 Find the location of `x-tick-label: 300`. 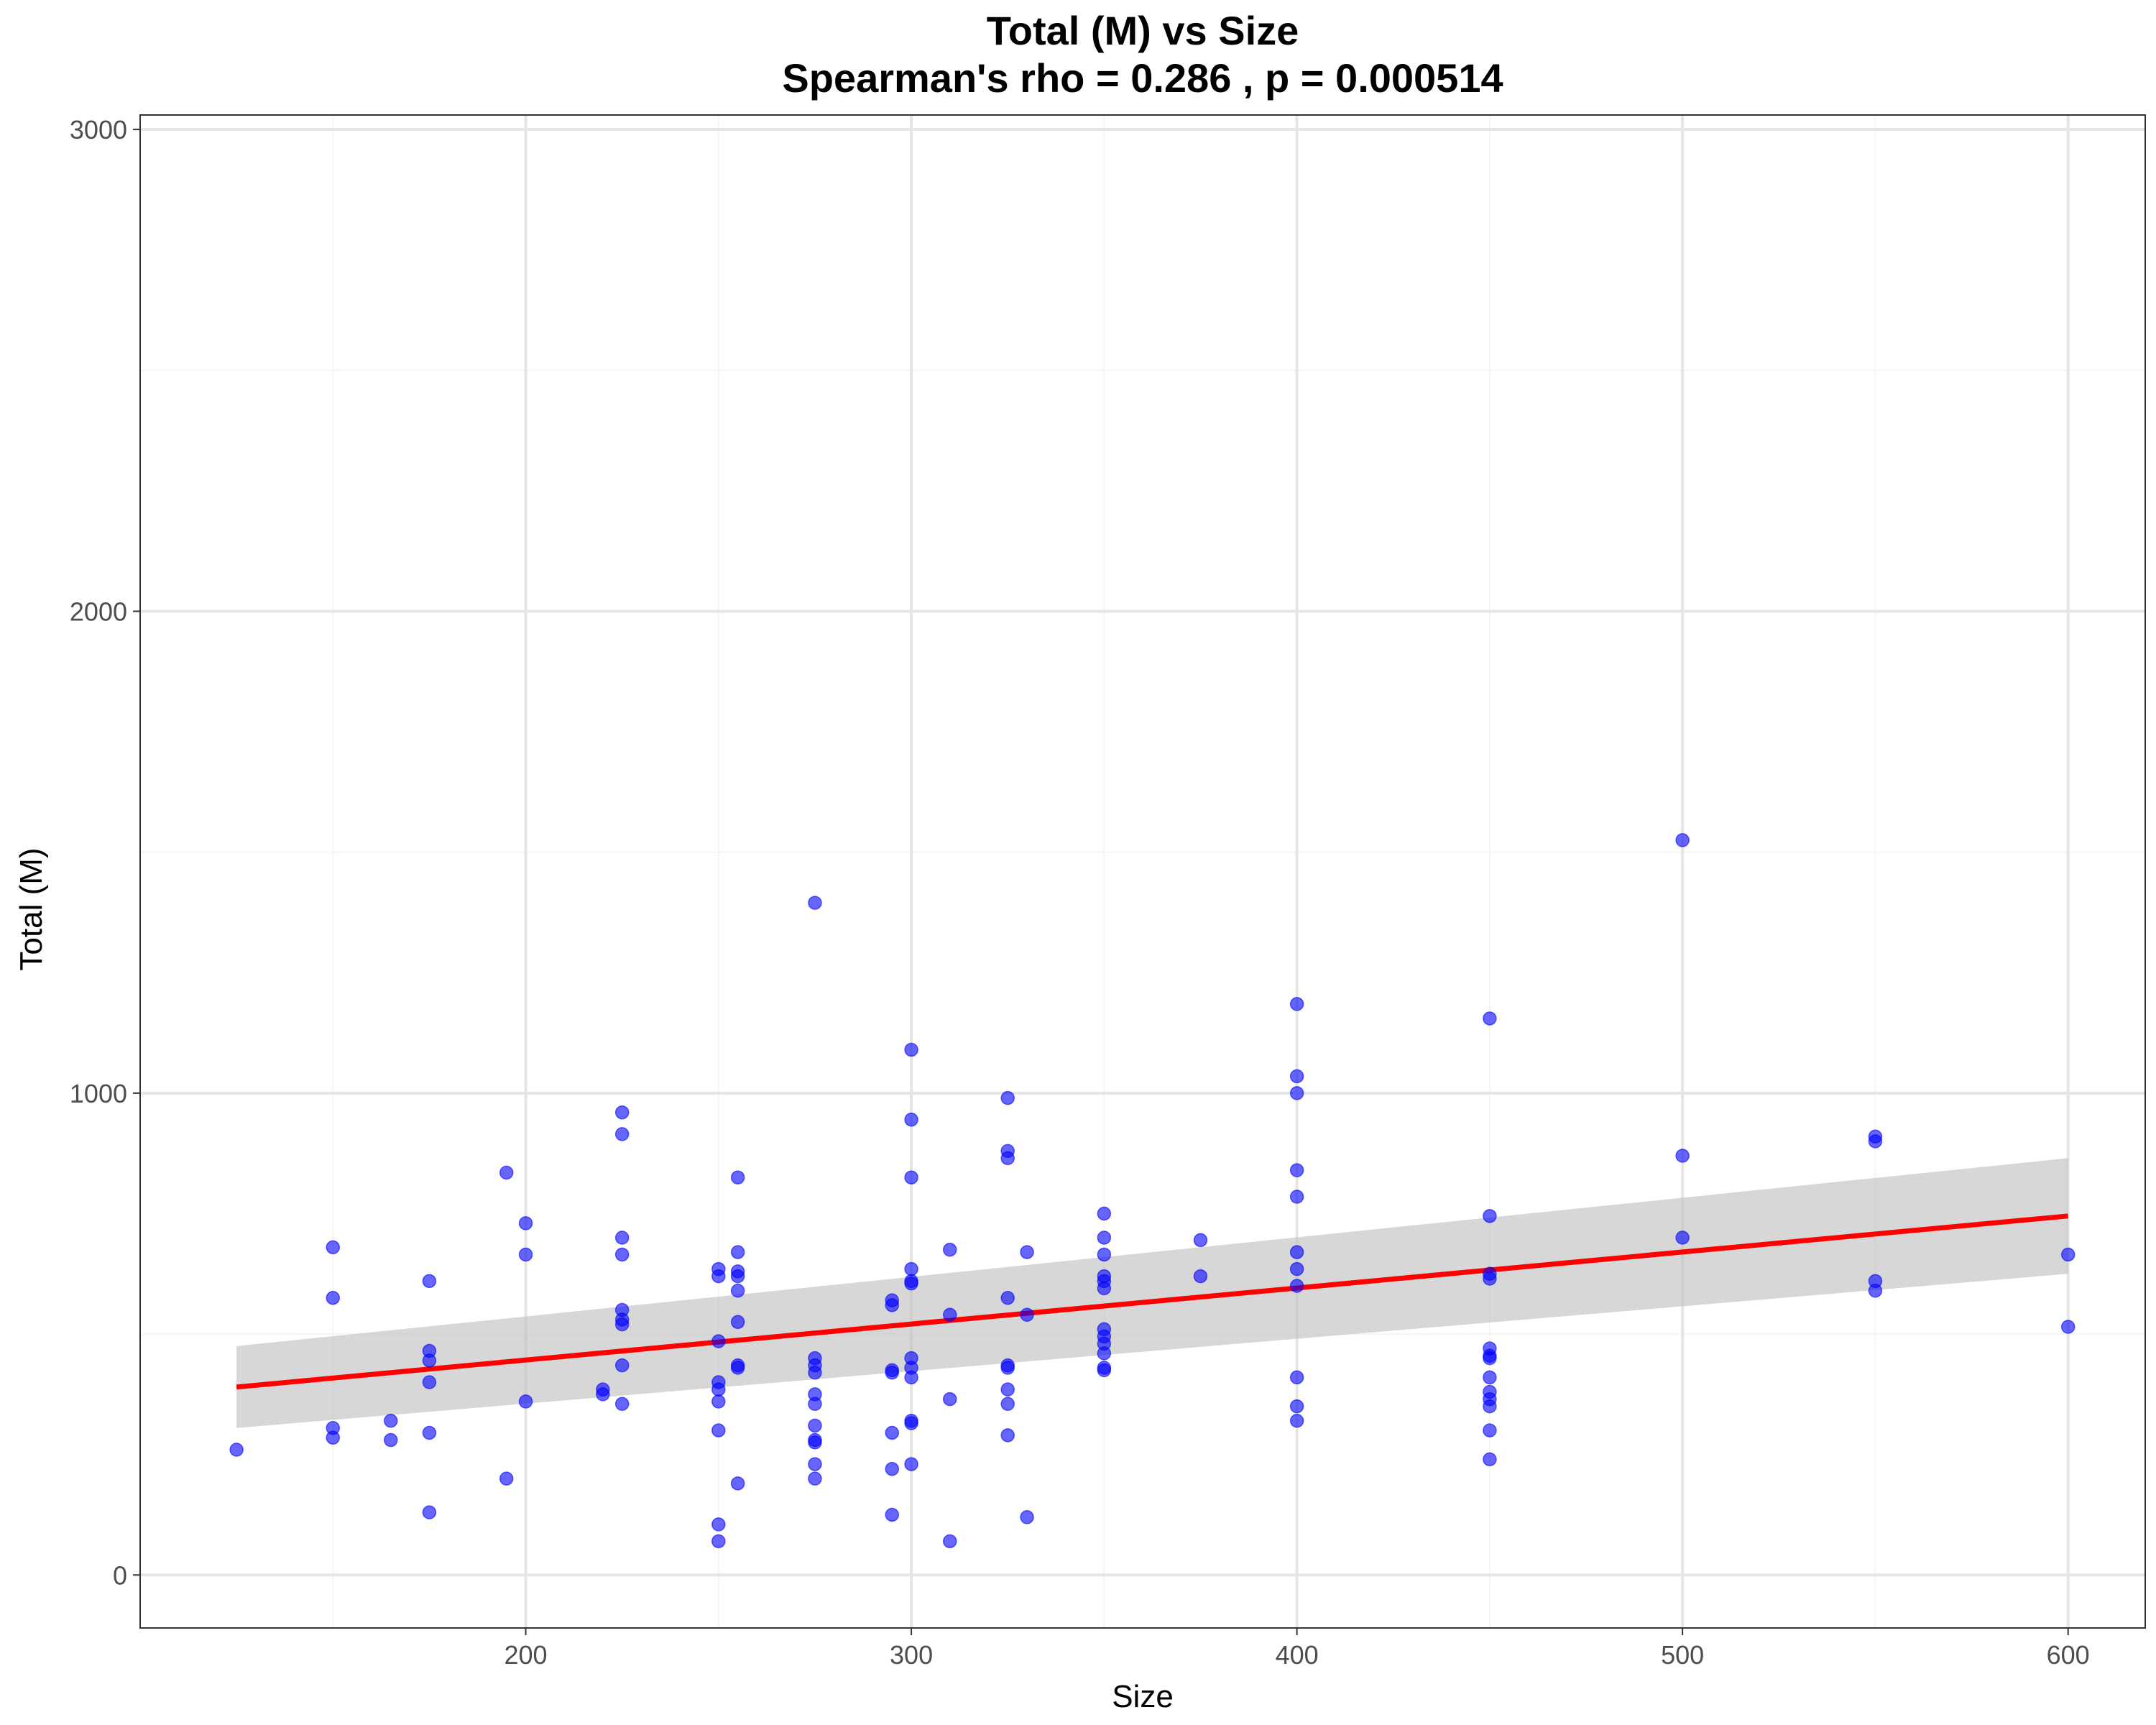

x-tick-label: 300 is located at coordinates (911, 1655).